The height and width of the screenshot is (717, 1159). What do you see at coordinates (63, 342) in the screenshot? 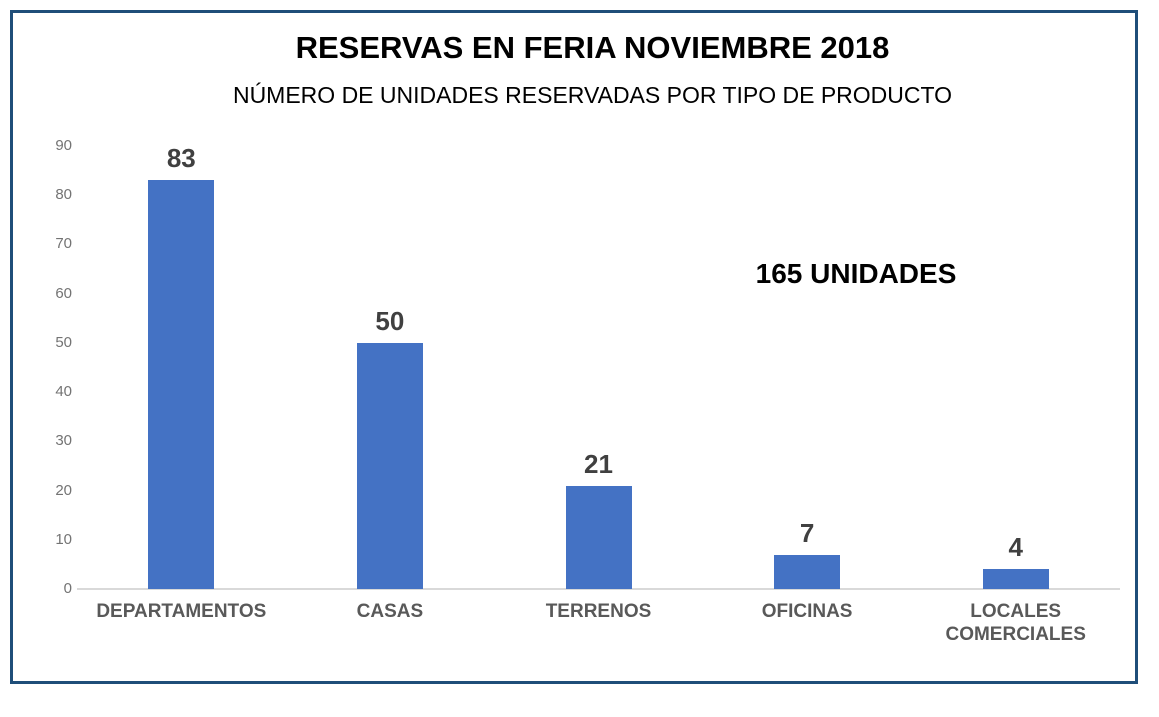
I see `y-axis-tick-label: 50` at bounding box center [63, 342].